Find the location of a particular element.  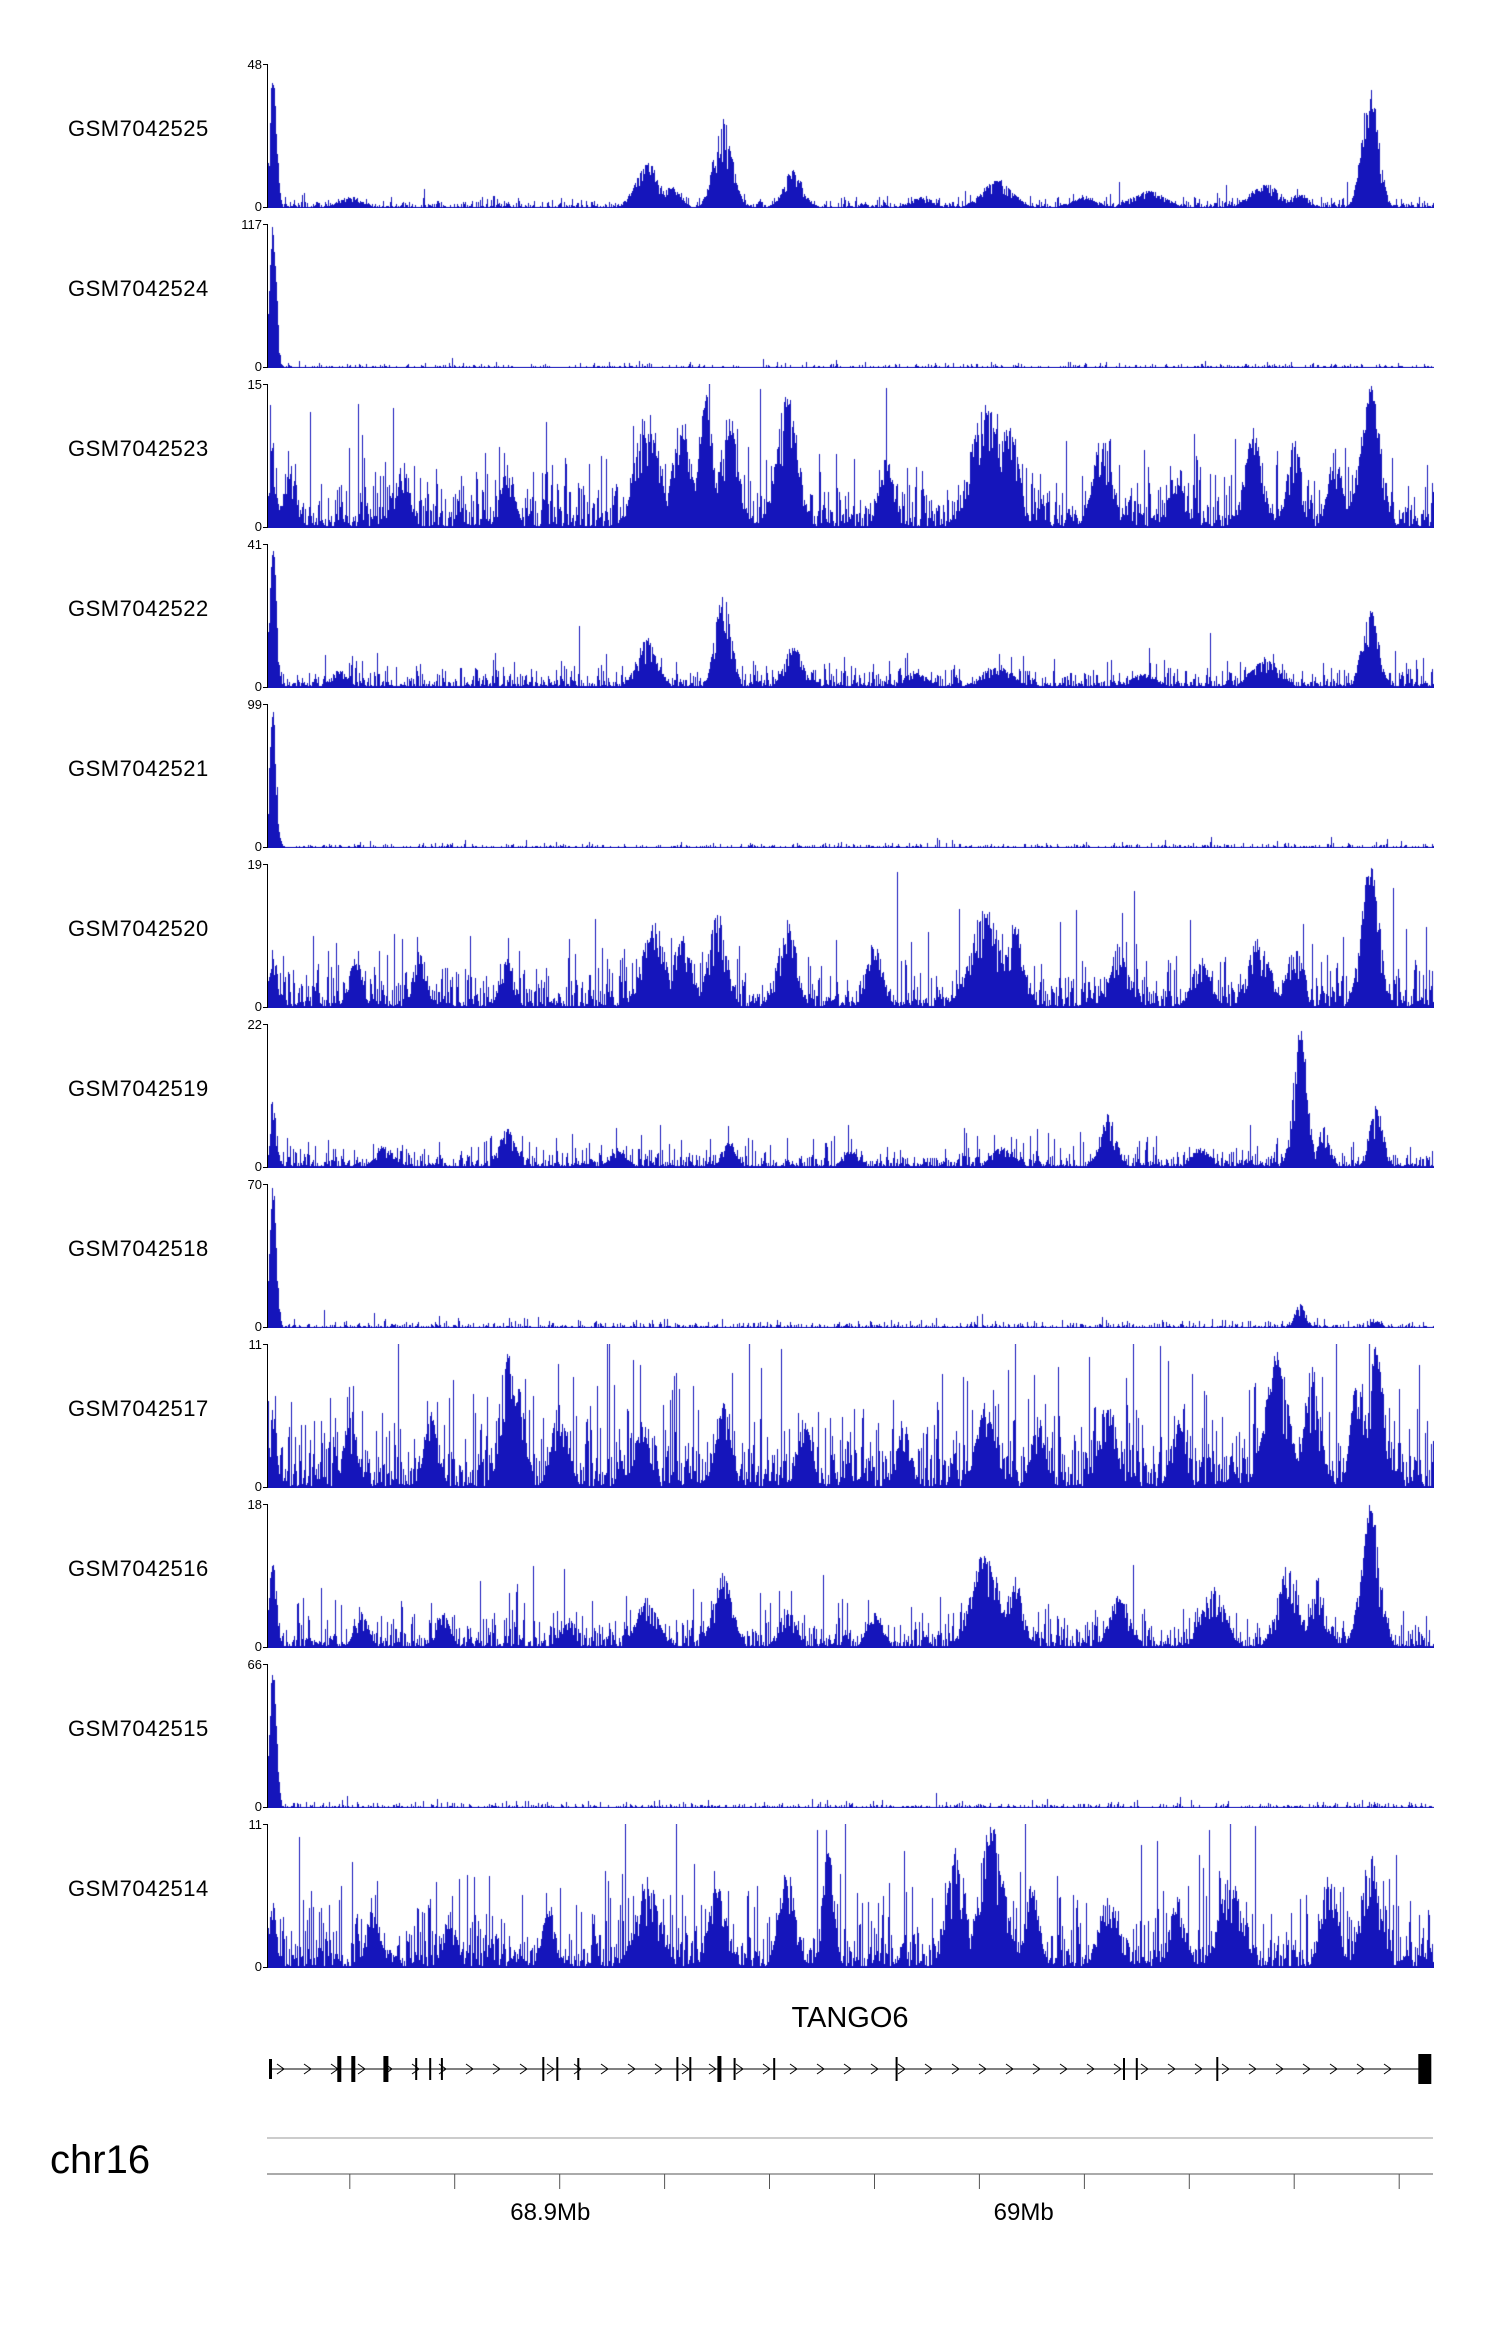

track-plot: 19 0 is located at coordinates (841, 935).